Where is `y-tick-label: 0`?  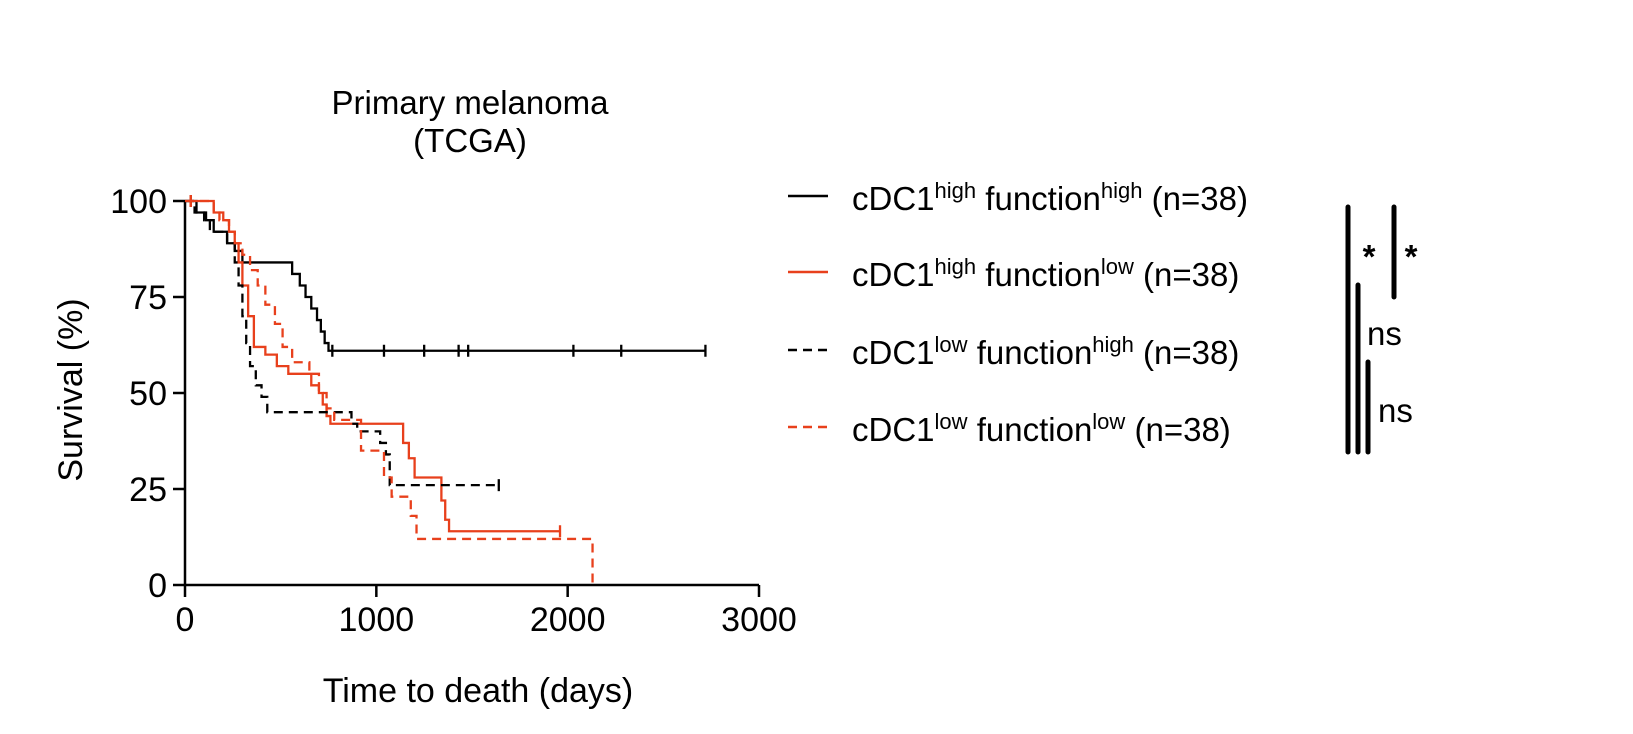
y-tick-label: 0 is located at coordinates (157, 586).